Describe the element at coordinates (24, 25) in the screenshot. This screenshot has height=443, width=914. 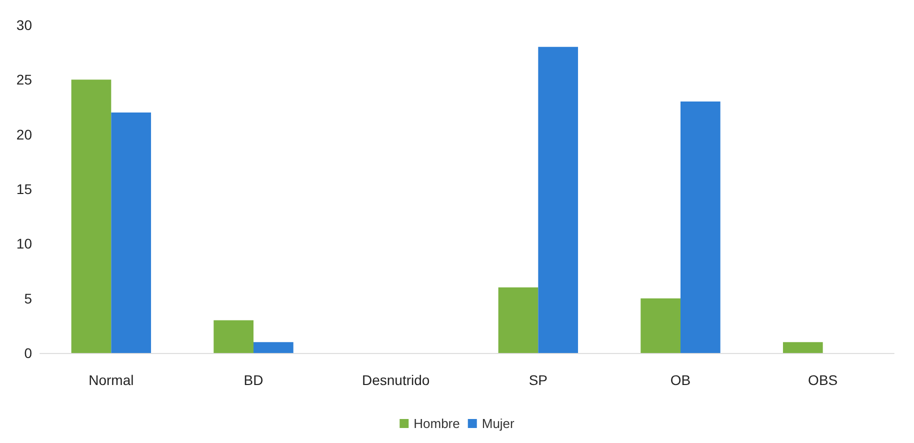
I see `y-tick-label: 30` at that location.